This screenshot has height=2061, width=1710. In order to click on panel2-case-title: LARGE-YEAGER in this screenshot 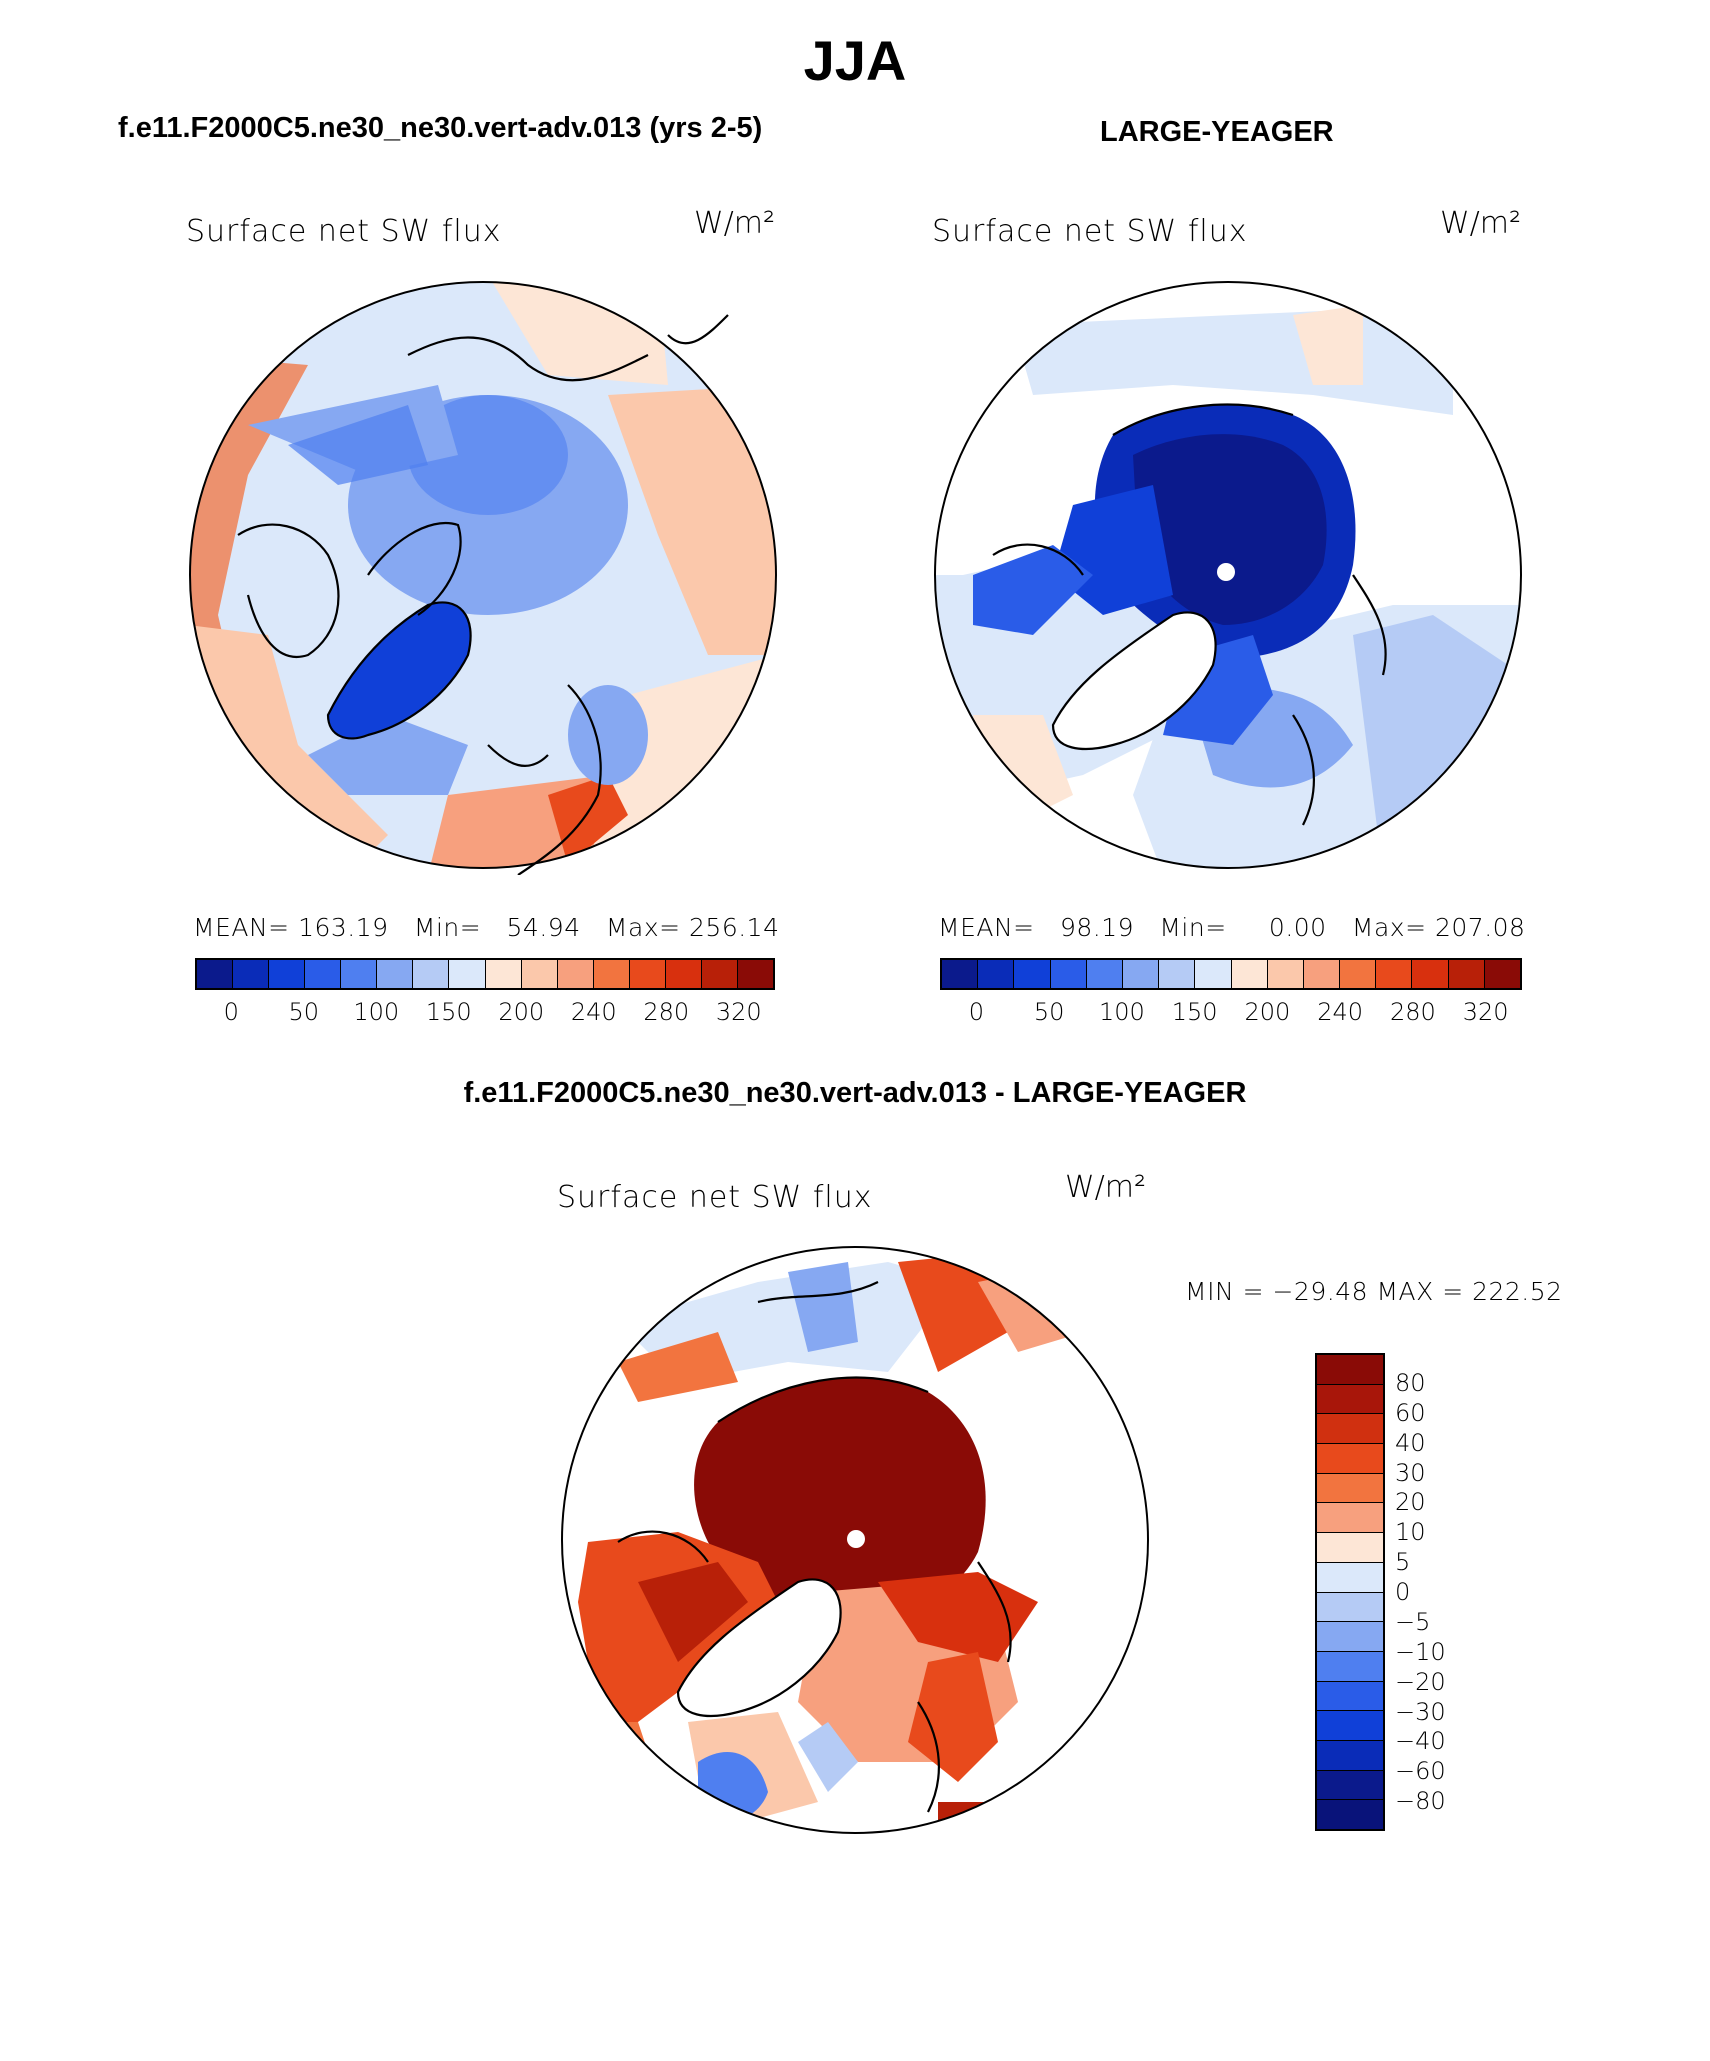, I will do `click(1217, 132)`.